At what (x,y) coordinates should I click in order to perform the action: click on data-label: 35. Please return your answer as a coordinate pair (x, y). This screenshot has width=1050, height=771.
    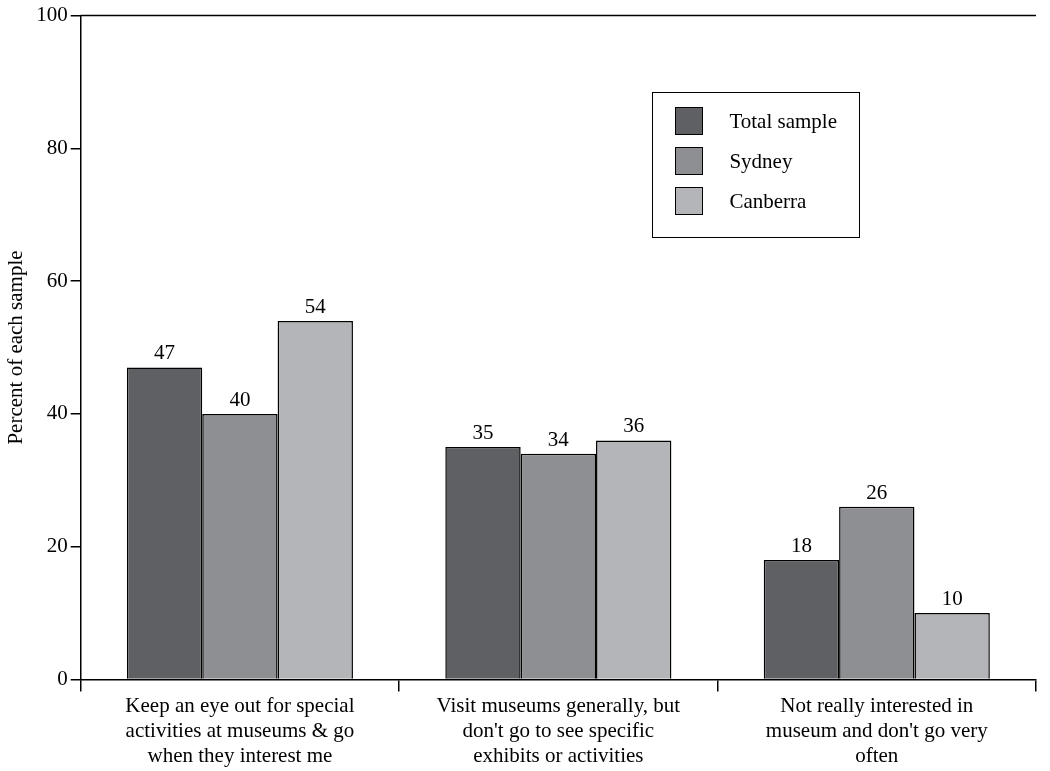
    Looking at the image, I should click on (483, 432).